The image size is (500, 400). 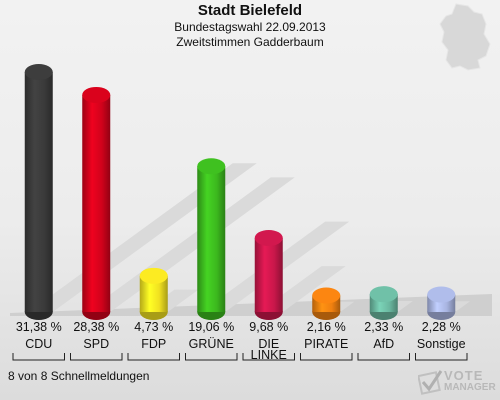 I want to click on value-label-cdu: 31,38 %, so click(x=39, y=327).